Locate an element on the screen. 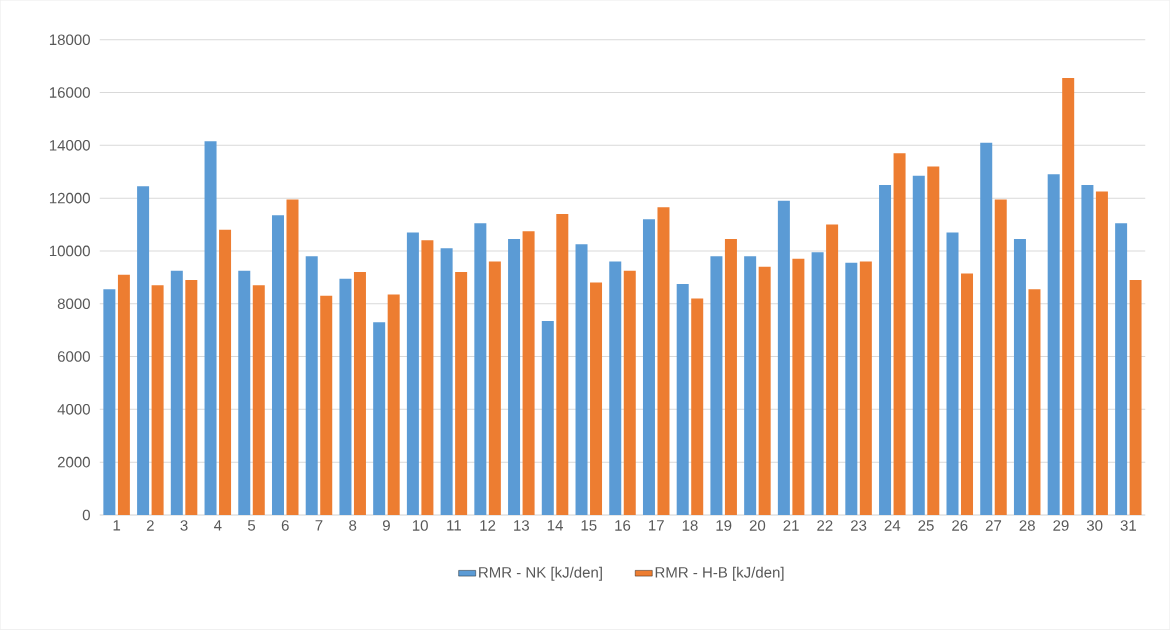 This screenshot has height=630, width=1170. x-tick-label: 9 is located at coordinates (386, 525).